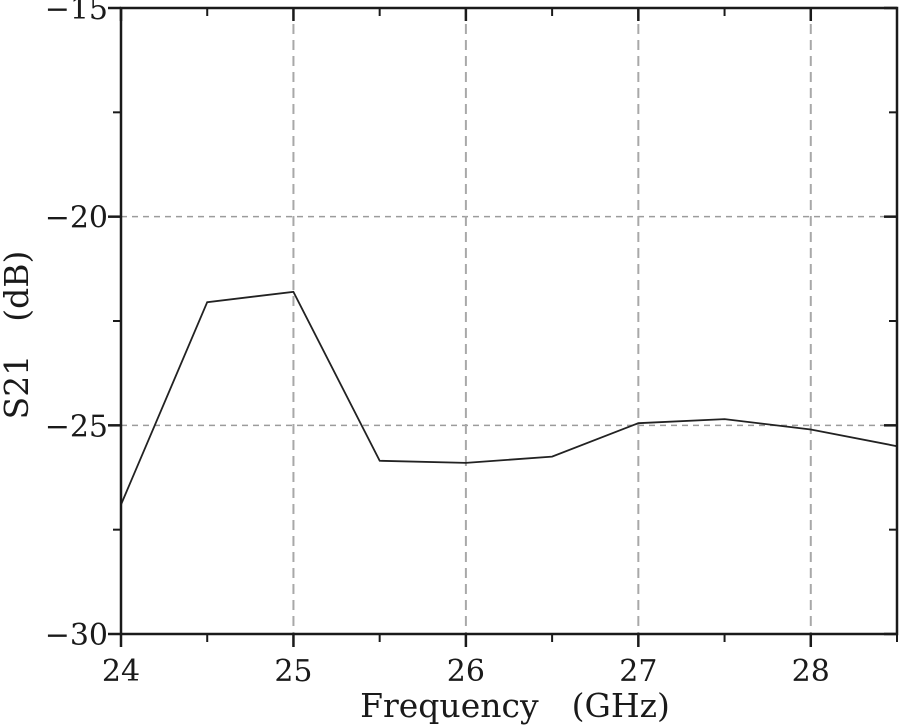 The width and height of the screenshot is (901, 727). Describe the element at coordinates (76, 426) in the screenshot. I see `y-tick-label: −25` at that location.